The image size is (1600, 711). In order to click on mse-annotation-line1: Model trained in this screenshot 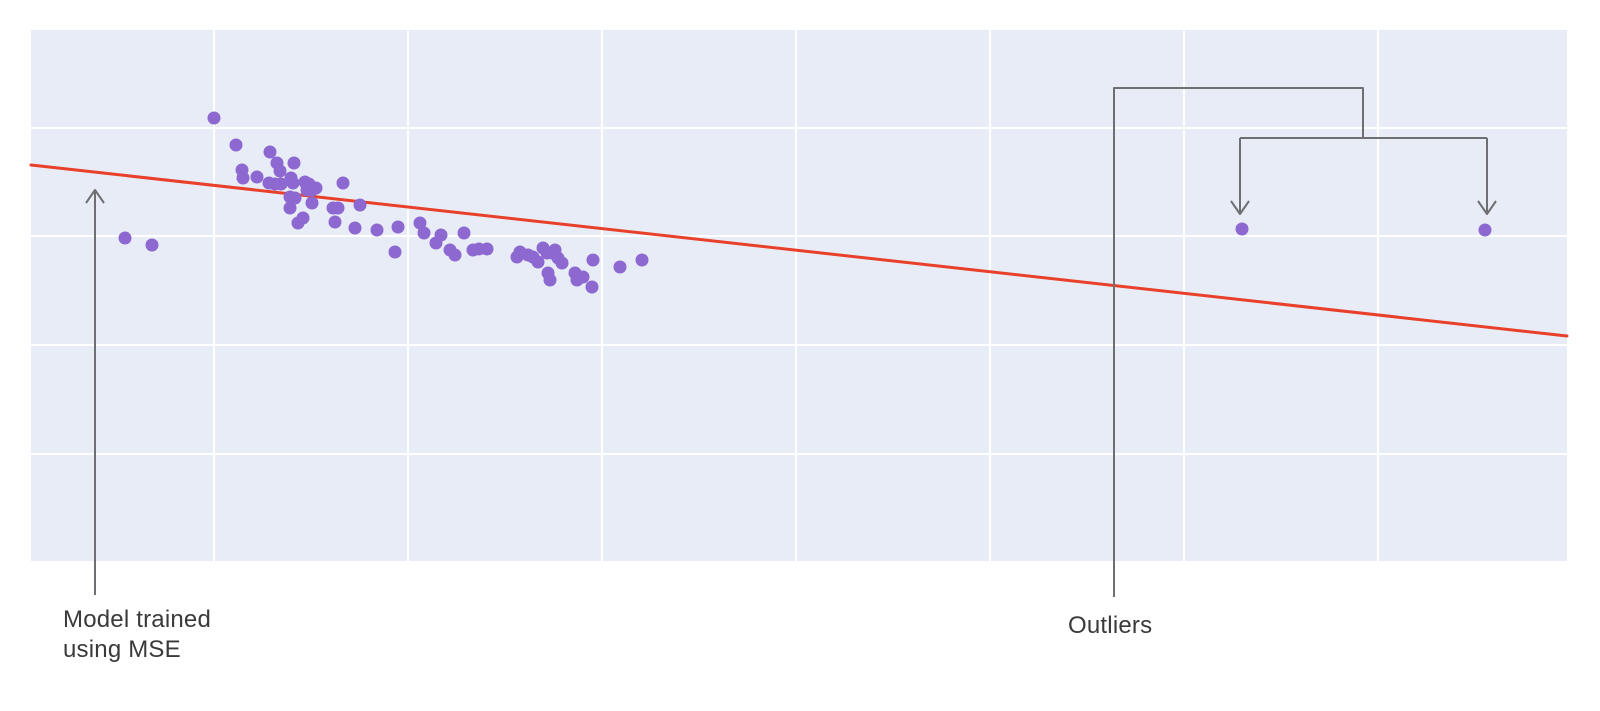, I will do `click(137, 619)`.